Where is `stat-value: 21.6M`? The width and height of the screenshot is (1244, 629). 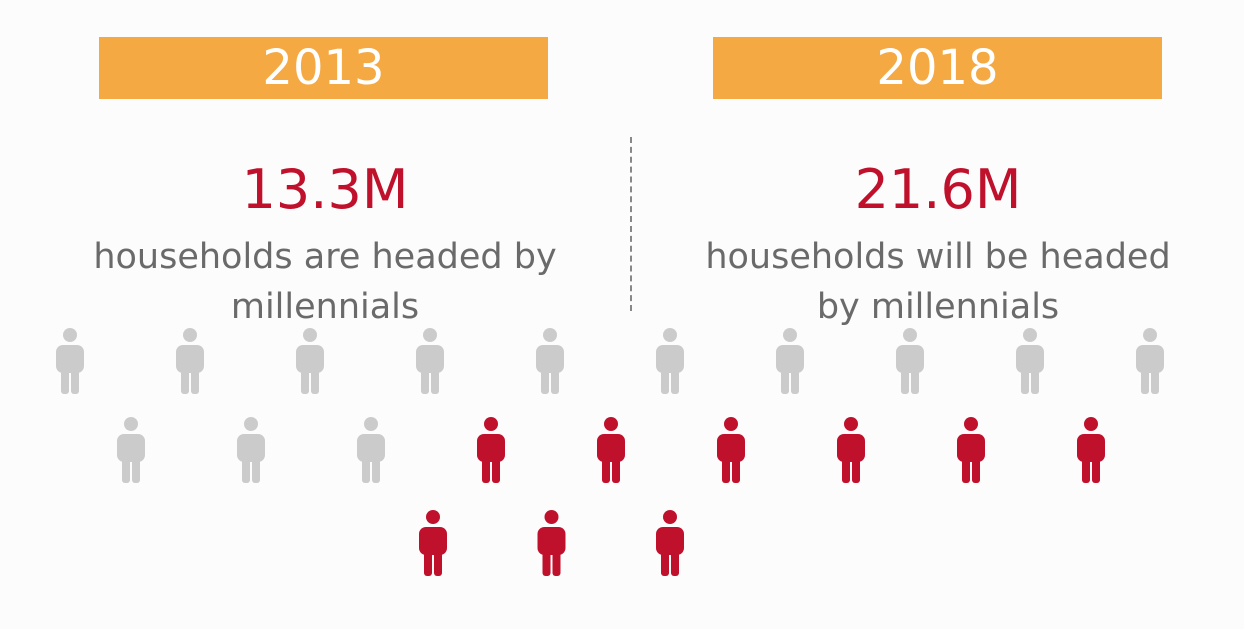 stat-value: 21.6M is located at coordinates (938, 189).